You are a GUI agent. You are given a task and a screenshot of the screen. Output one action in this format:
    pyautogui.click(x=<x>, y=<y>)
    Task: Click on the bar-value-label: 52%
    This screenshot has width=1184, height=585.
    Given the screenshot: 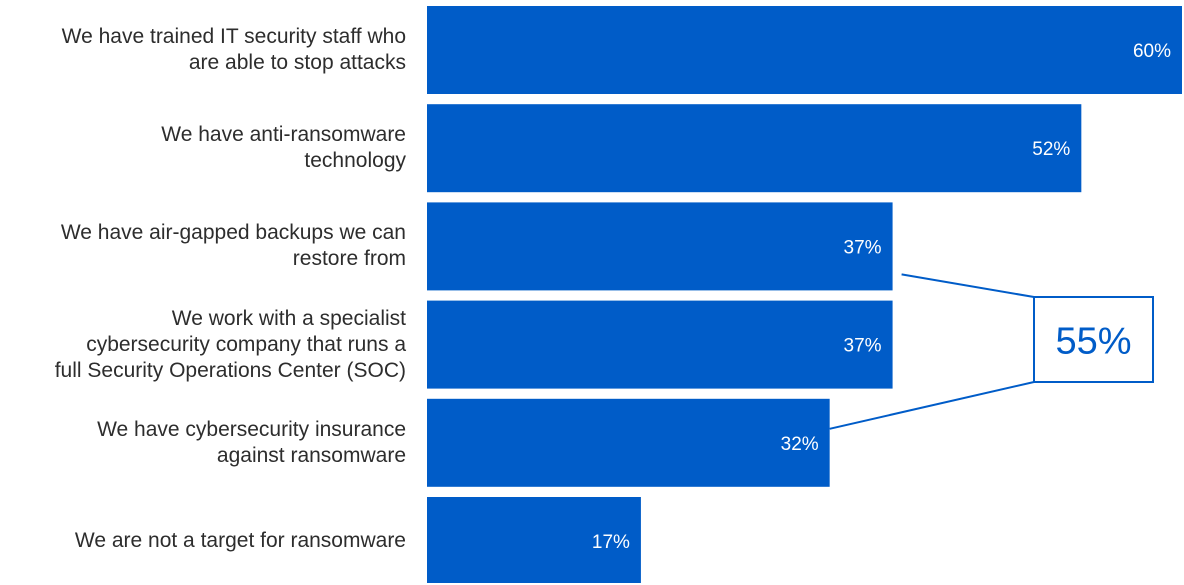 What is the action you would take?
    pyautogui.click(x=1051, y=149)
    